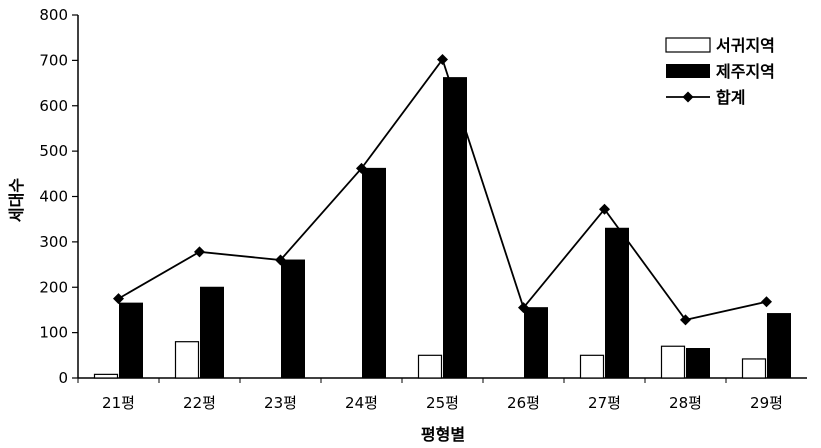 The width and height of the screenshot is (821, 448). Describe the element at coordinates (53, 242) in the screenshot. I see `y-tick-label: 300` at that location.